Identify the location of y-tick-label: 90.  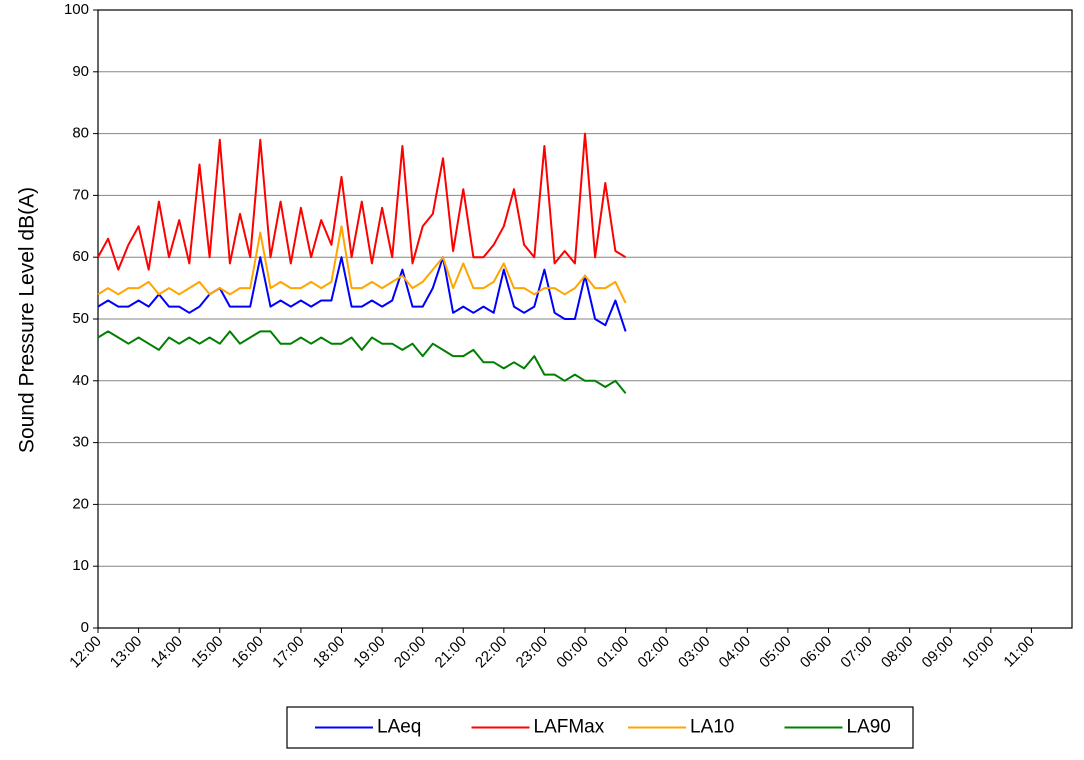
(80, 71).